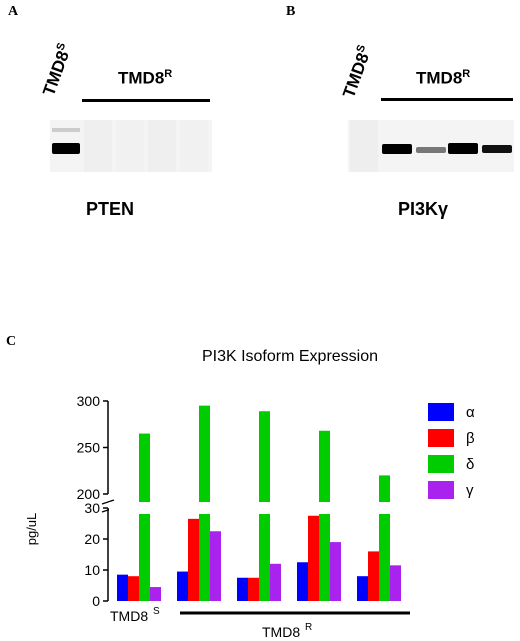 The image size is (520, 641). What do you see at coordinates (466, 74) in the screenshot?
I see `panel-b-resistant-sup: R` at bounding box center [466, 74].